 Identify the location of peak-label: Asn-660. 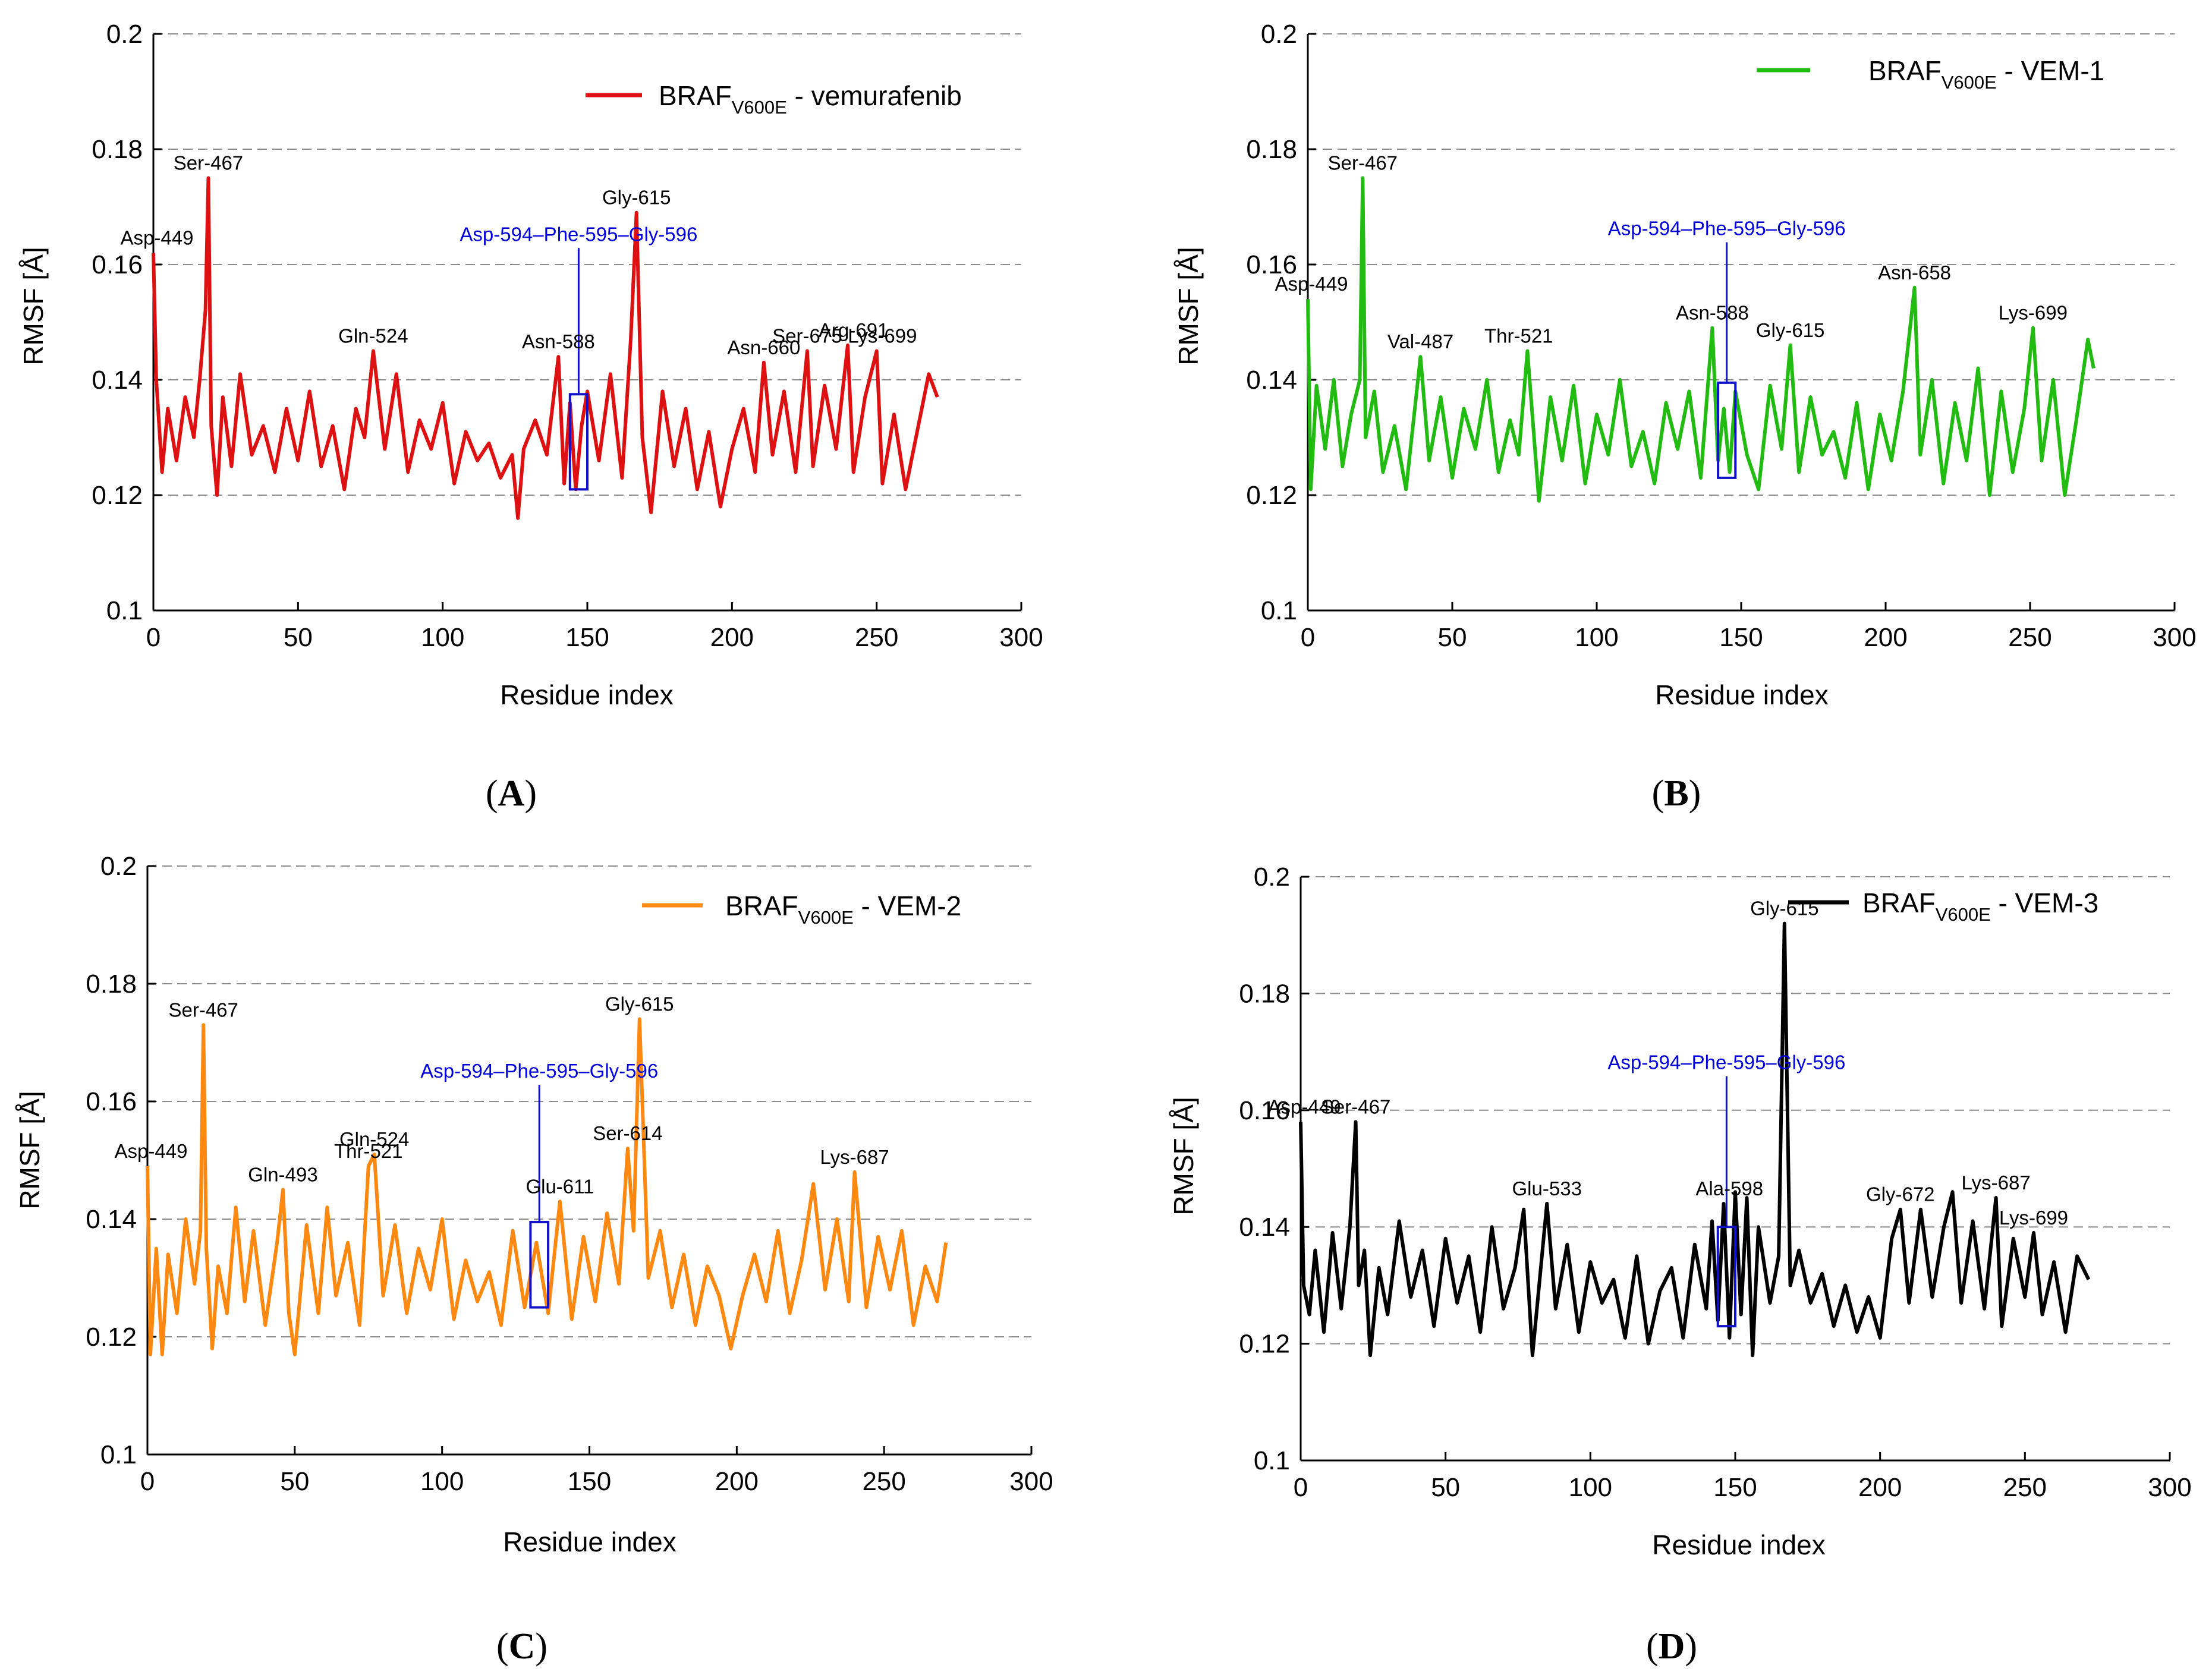
(763, 347).